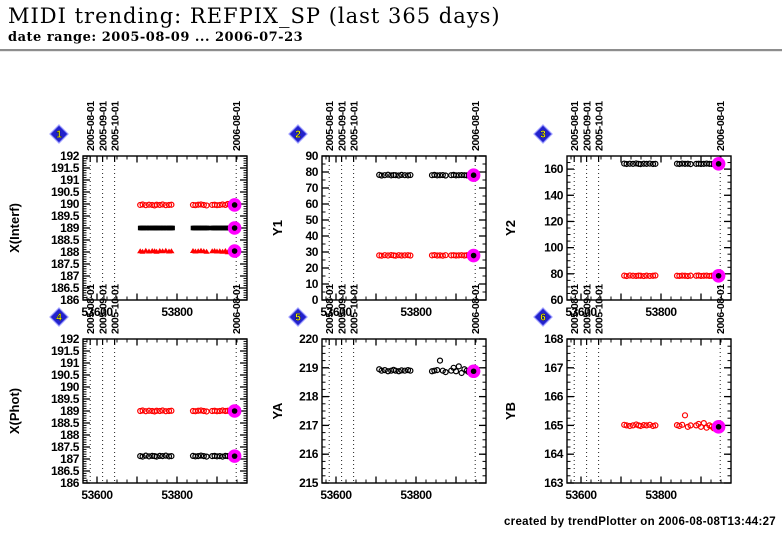 The image size is (782, 542). What do you see at coordinates (70, 435) in the screenshot?
I see `y-tick-label: 188` at bounding box center [70, 435].